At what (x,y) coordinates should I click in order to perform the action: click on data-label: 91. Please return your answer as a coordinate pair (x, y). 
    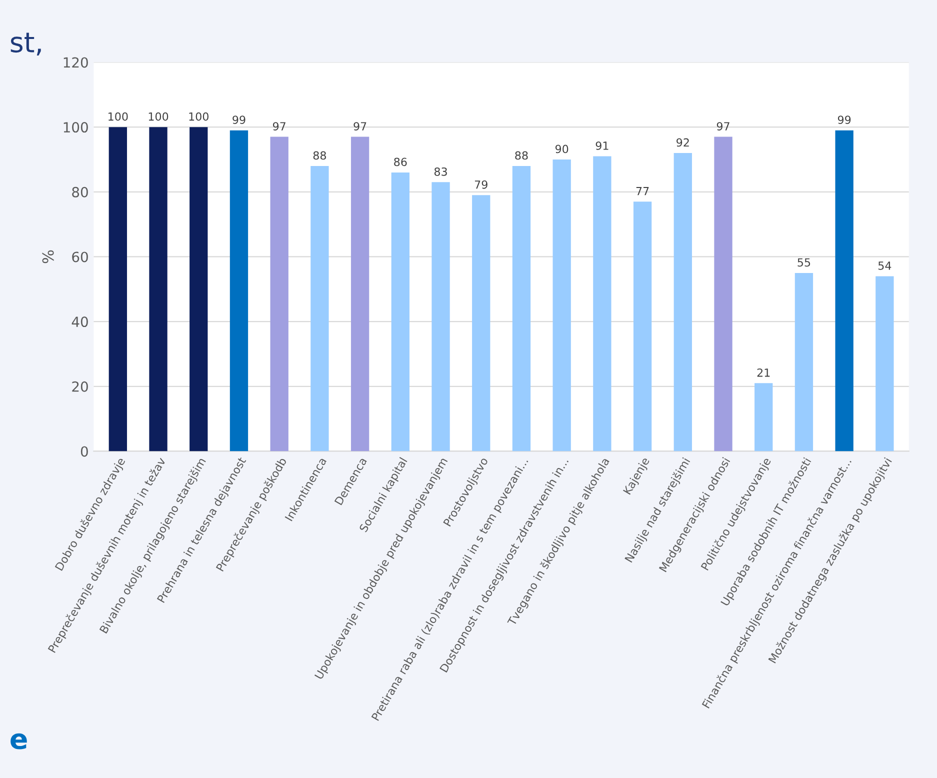
    Looking at the image, I should click on (602, 146).